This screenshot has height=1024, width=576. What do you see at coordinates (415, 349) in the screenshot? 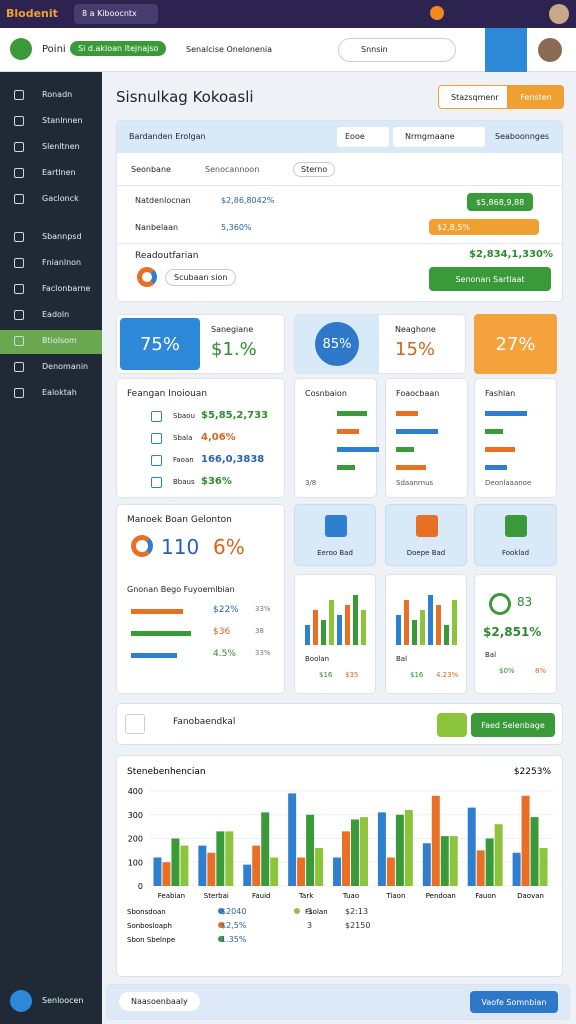
I see `kpi-value: 15%` at bounding box center [415, 349].